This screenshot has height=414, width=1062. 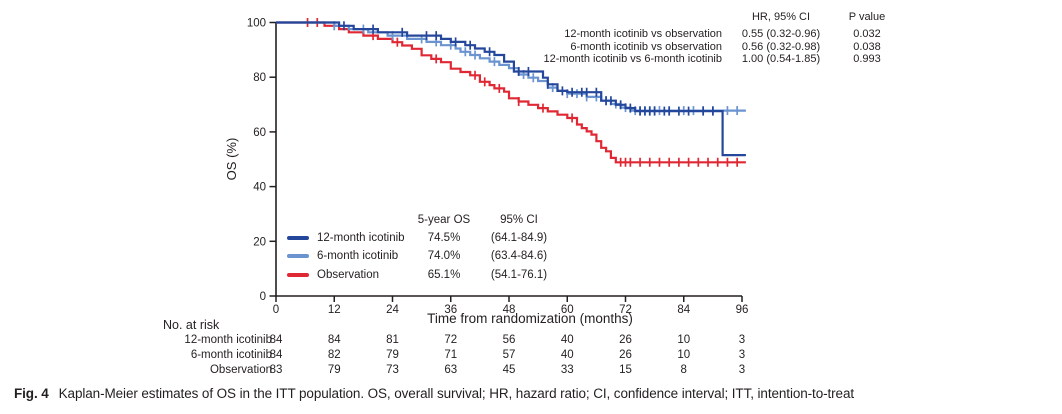 I want to click on km-curve-6-month-icotinib, so click(x=511, y=66).